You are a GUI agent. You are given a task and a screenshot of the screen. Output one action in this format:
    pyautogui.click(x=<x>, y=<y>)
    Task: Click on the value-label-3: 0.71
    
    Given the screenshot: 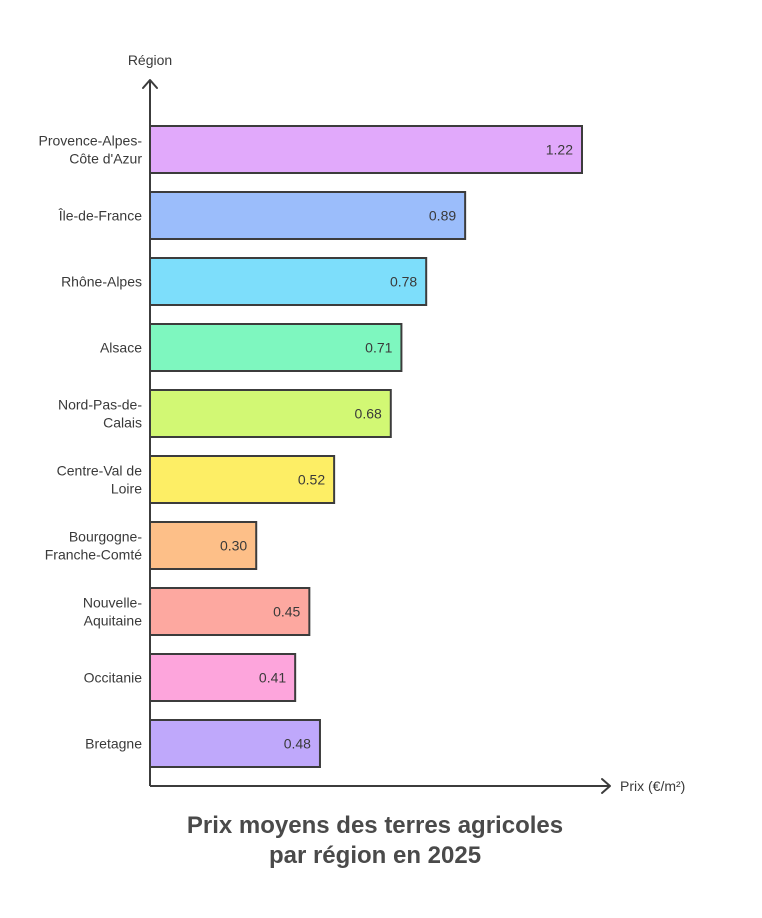 What is the action you would take?
    pyautogui.click(x=378, y=348)
    